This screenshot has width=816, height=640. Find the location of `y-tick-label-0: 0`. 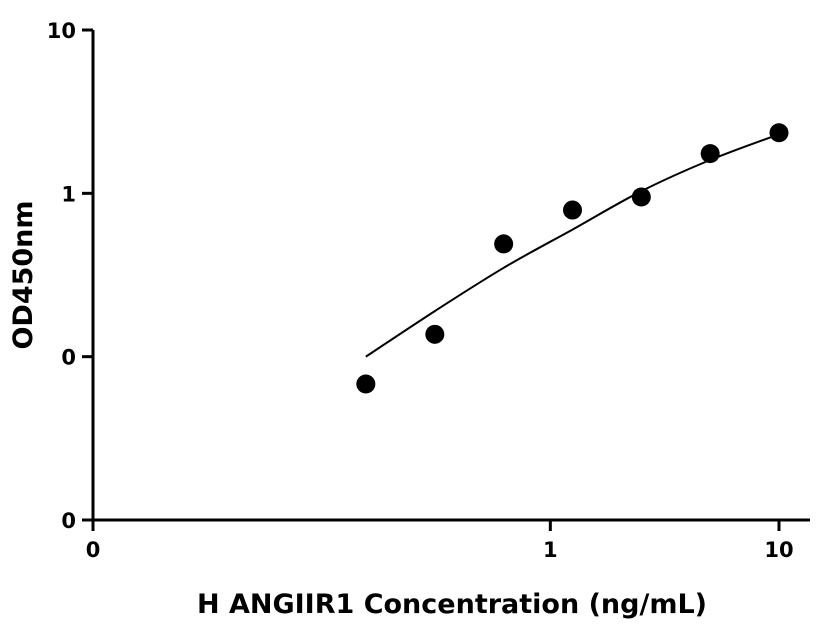

y-tick-label-0: 0 is located at coordinates (68, 521).